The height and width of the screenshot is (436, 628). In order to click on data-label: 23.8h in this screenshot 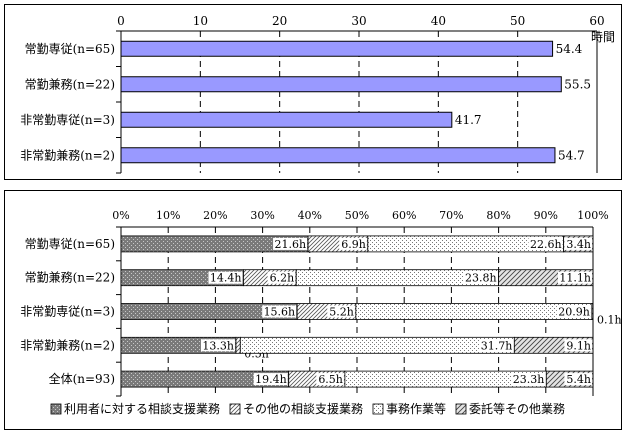, I will do `click(481, 278)`.